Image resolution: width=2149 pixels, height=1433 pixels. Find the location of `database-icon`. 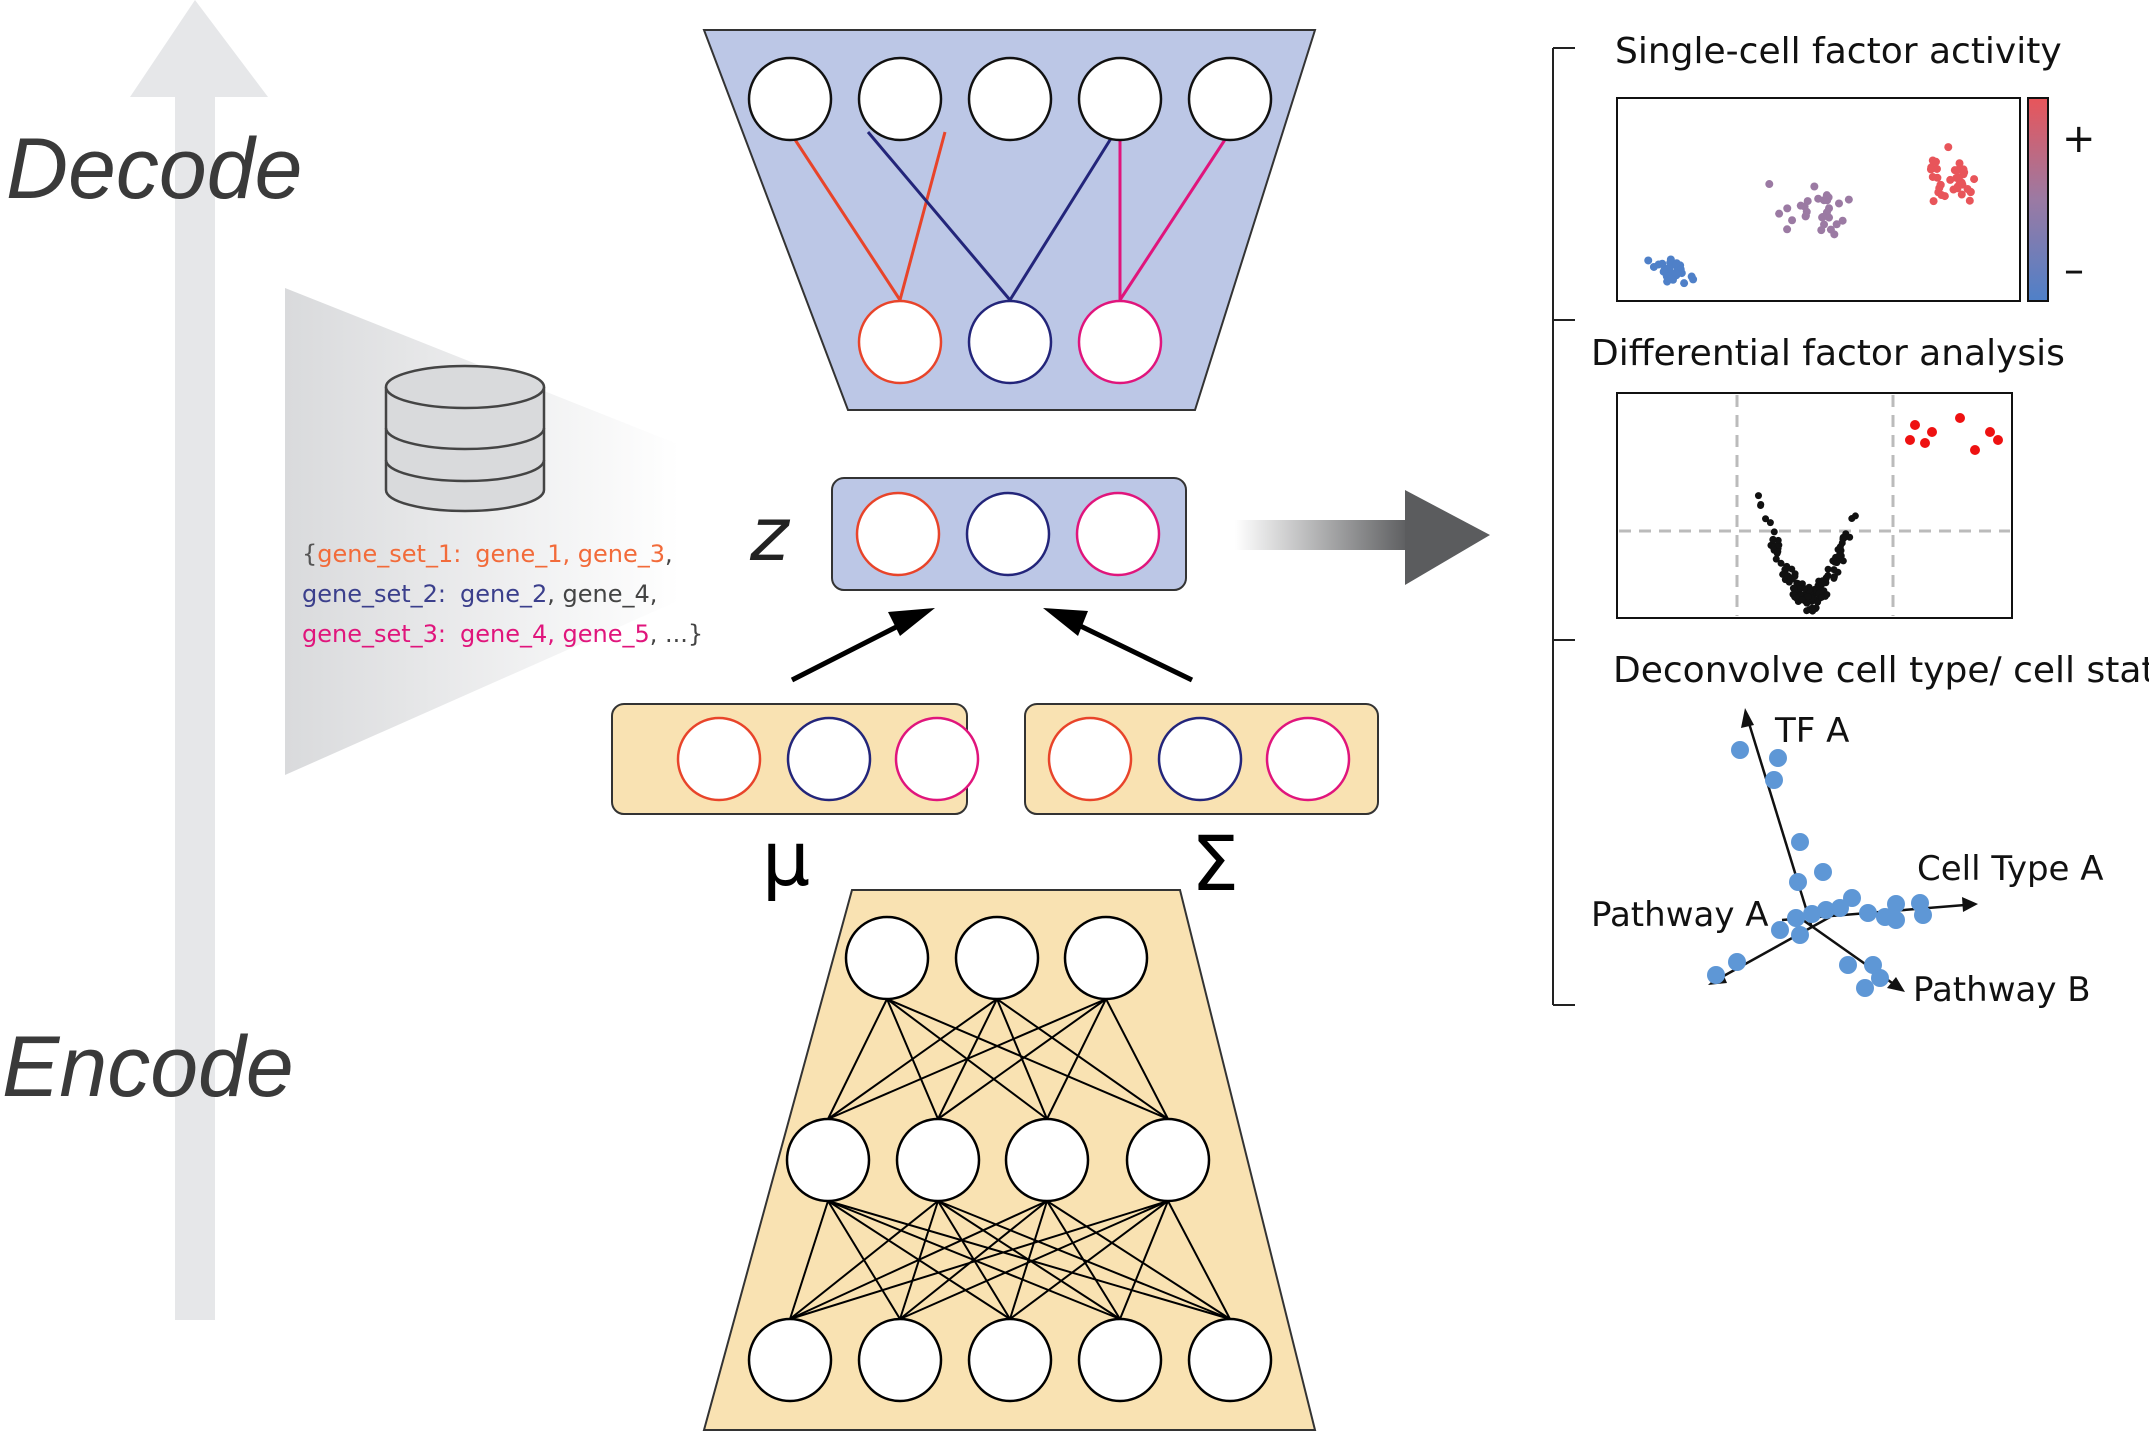

database-icon is located at coordinates (465, 438).